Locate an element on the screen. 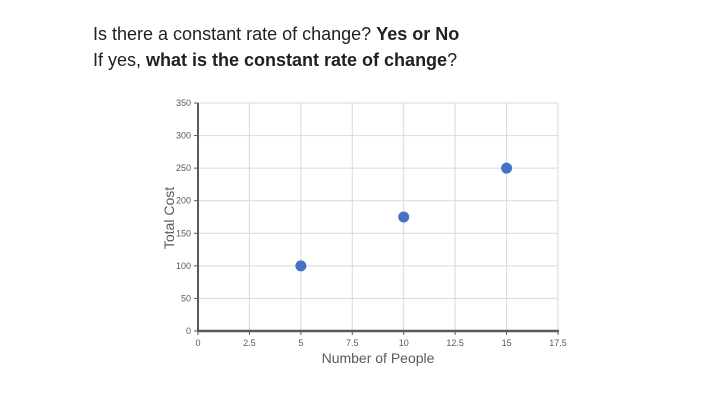 The image size is (720, 405). x-tick-label: 15 is located at coordinates (507, 343).